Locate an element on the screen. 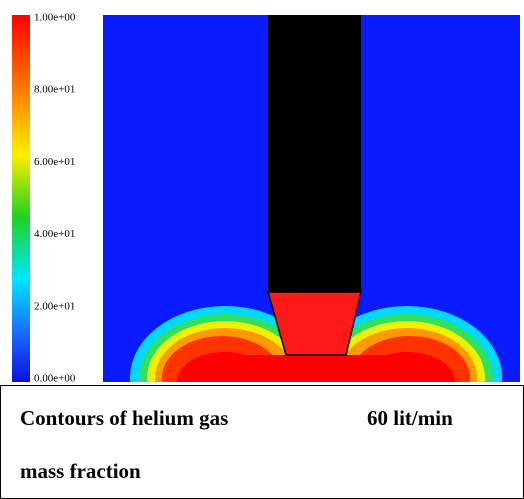 This screenshot has height=499, width=524. colorbar-label: 1.00e+00 is located at coordinates (55, 18).